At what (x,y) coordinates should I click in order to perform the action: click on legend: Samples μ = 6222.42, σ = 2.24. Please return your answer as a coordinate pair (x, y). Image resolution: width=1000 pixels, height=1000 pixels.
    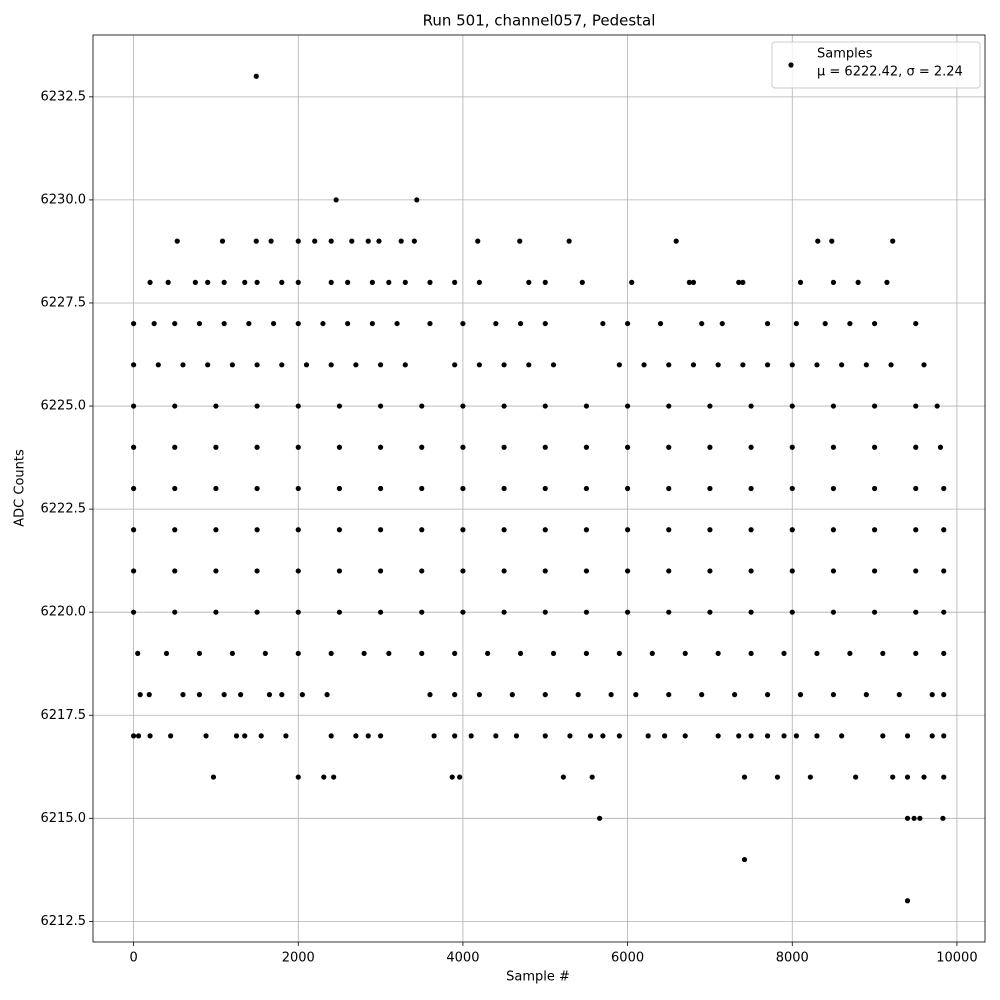
    Looking at the image, I should click on (876, 65).